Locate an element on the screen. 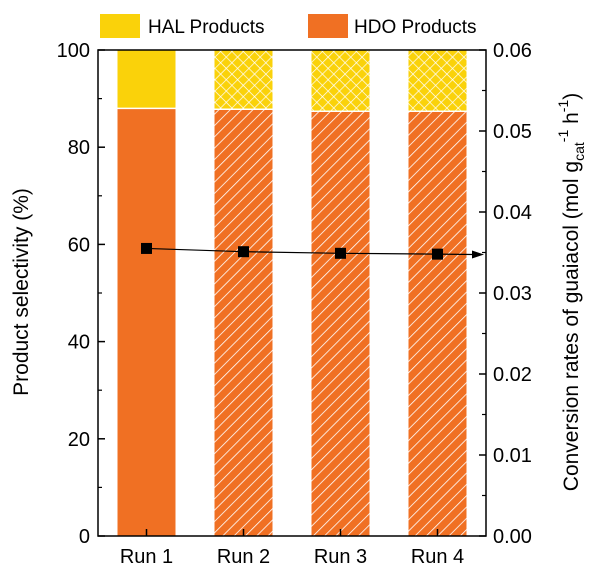 The image size is (597, 572). left-tick-label-3: 60 is located at coordinates (79, 245).